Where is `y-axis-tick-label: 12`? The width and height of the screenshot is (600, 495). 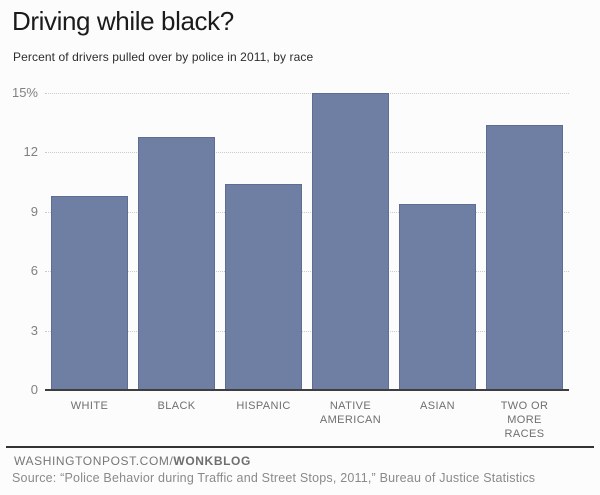
y-axis-tick-label: 12 is located at coordinates (30, 152).